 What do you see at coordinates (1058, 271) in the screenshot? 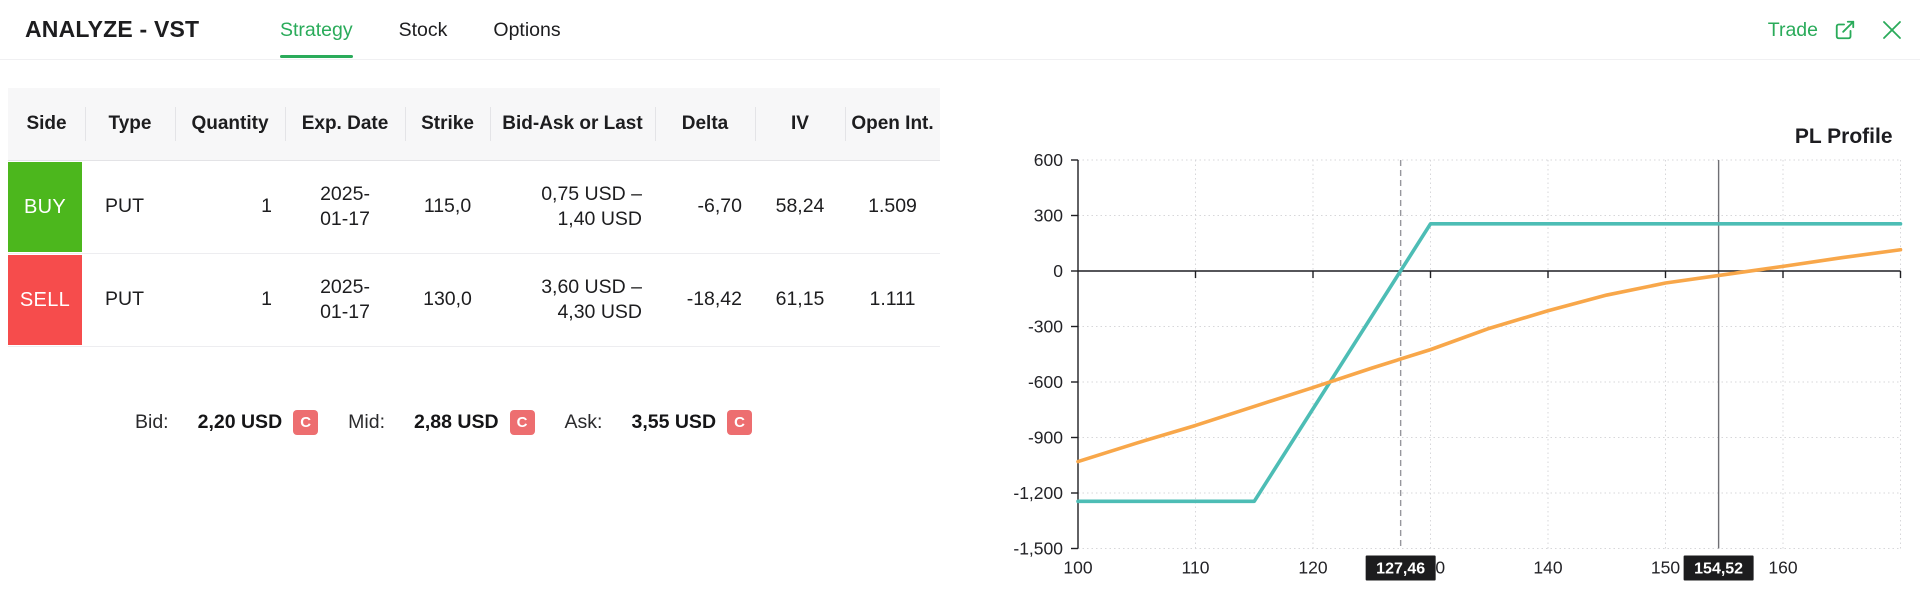
I see `y-axis-label: 0` at bounding box center [1058, 271].